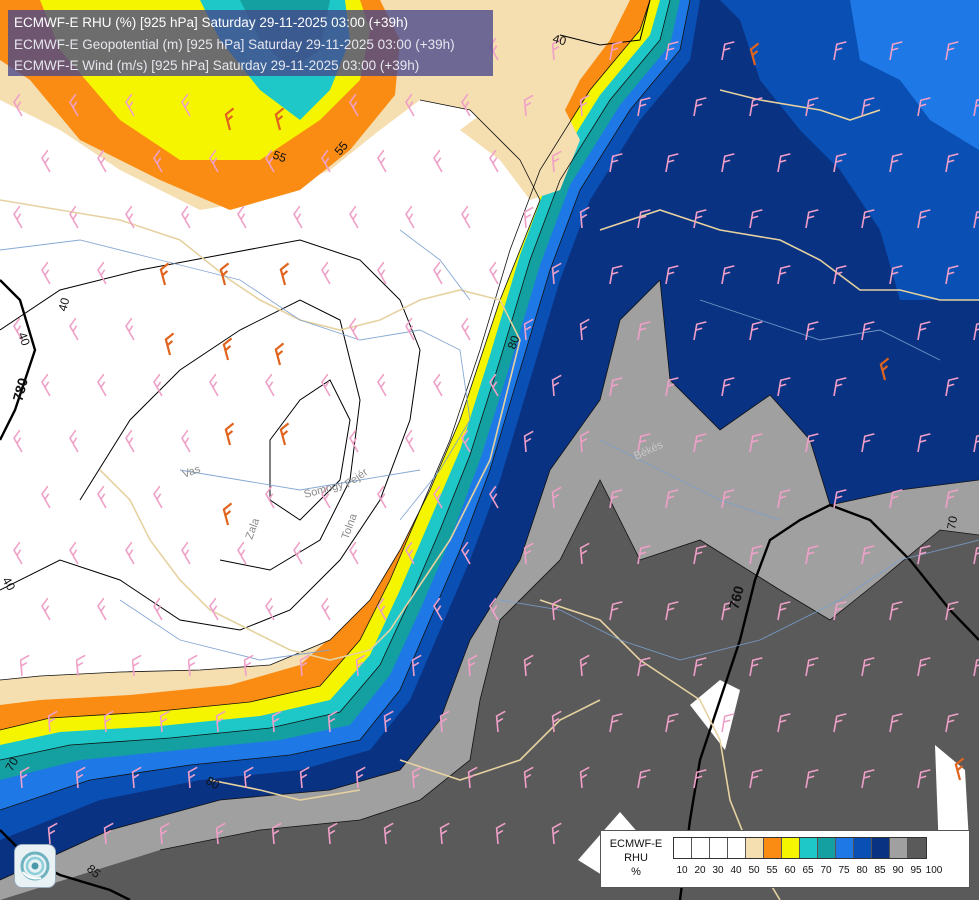 Image resolution: width=979 pixels, height=900 pixels. What do you see at coordinates (559, 39) in the screenshot?
I see `contour-label: 40` at bounding box center [559, 39].